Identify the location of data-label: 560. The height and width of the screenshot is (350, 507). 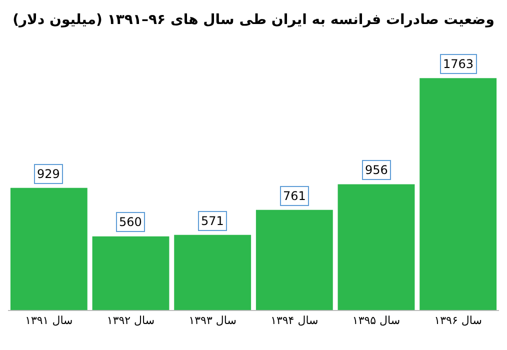
(130, 222).